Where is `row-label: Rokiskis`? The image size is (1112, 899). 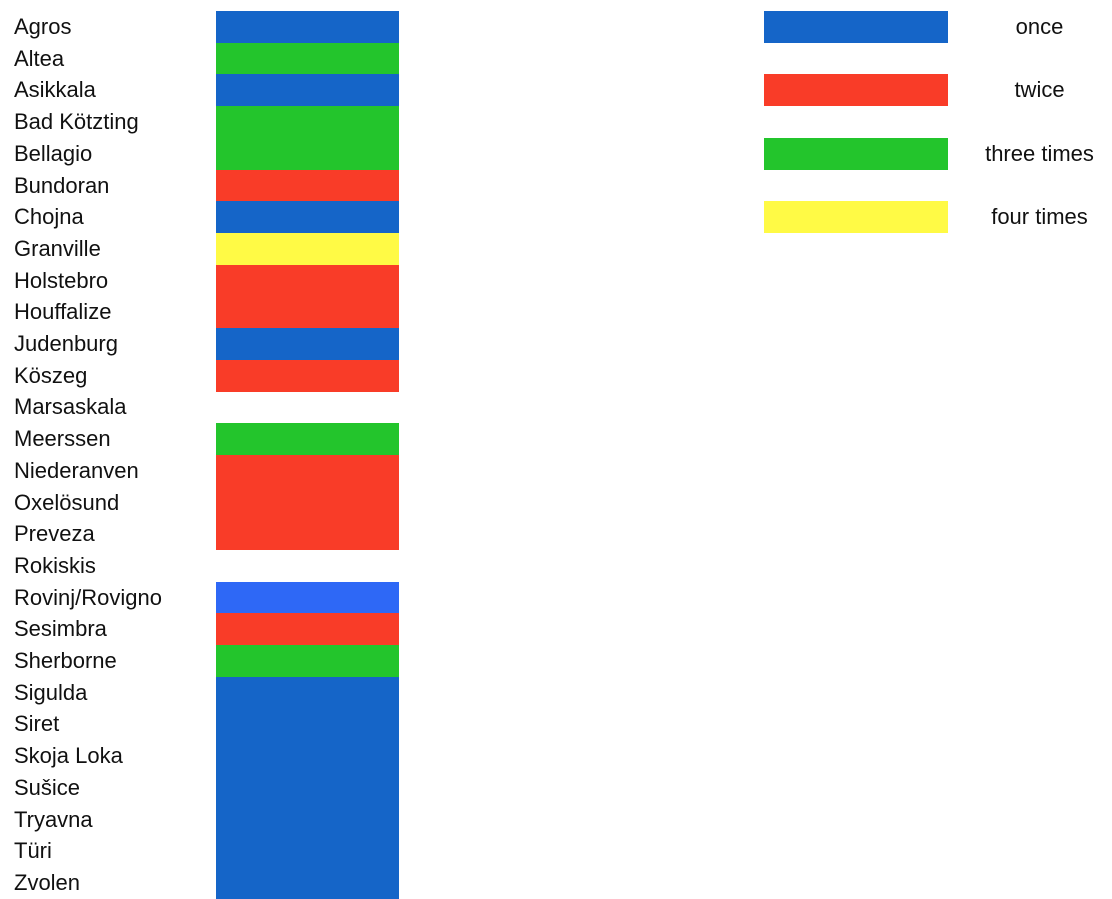
row-label: Rokiskis is located at coordinates (55, 565).